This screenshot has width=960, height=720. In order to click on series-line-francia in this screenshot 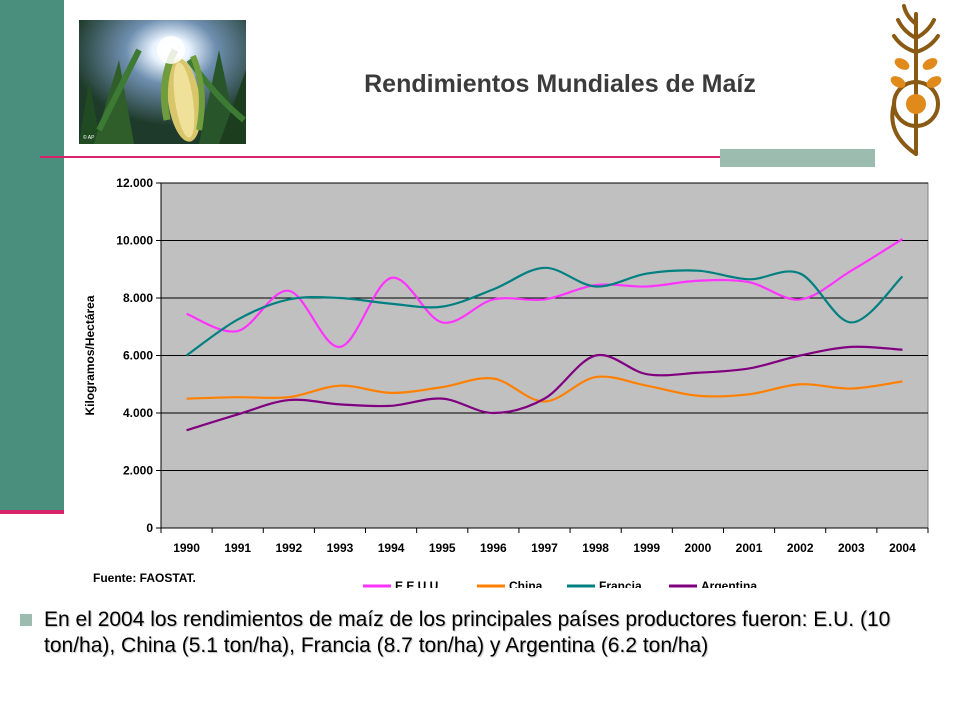, I will do `click(544, 311)`.